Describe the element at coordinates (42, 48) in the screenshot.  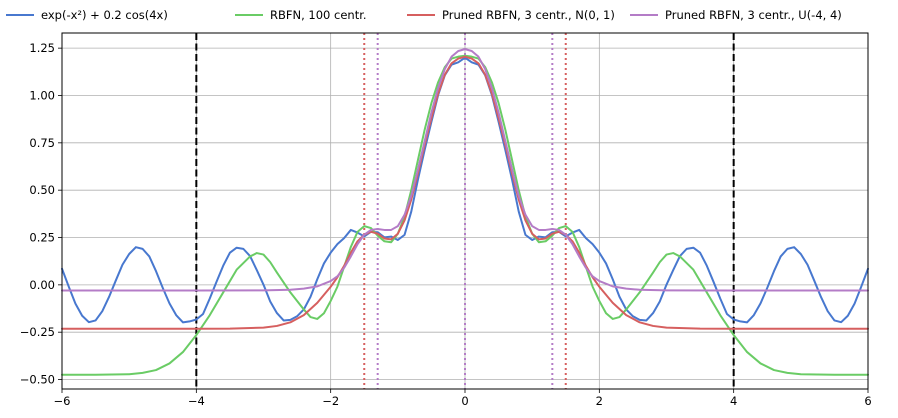
I see `y-tick-label: 1.25` at that location.